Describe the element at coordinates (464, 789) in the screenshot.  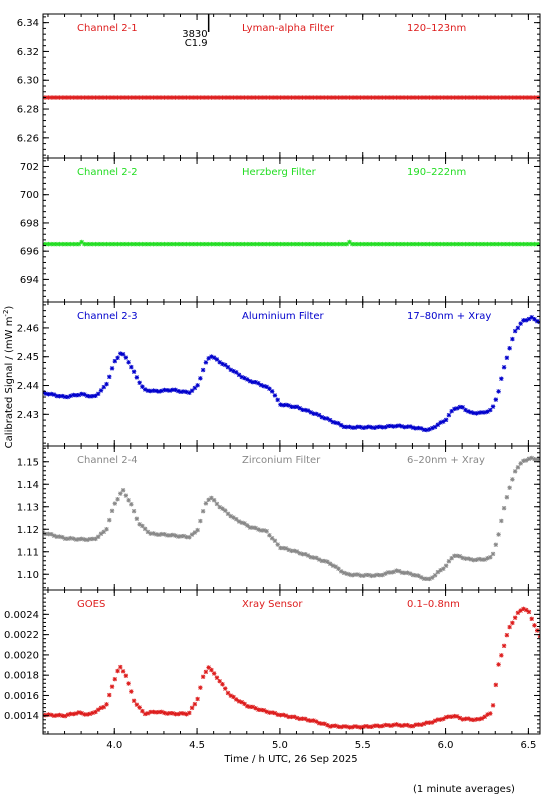
I see `averaging-note: (1 minute averages)` at that location.